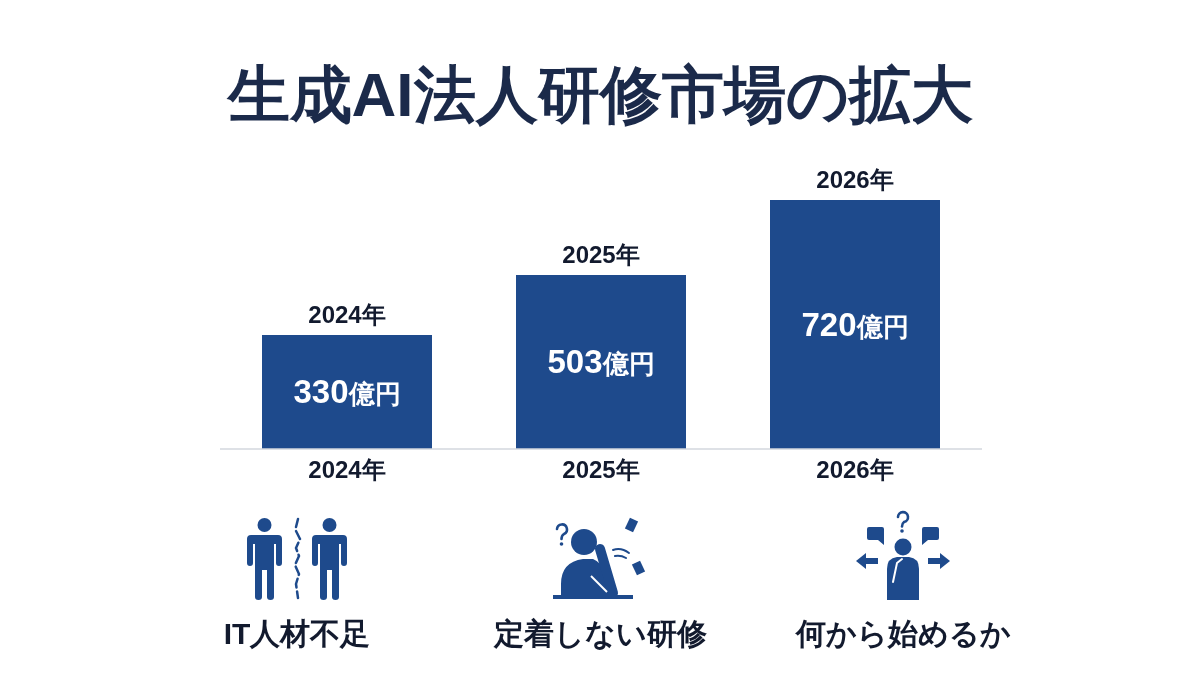 This screenshot has height=675, width=1200. What do you see at coordinates (601, 255) in the screenshot?
I see `category-label: 2025年` at bounding box center [601, 255].